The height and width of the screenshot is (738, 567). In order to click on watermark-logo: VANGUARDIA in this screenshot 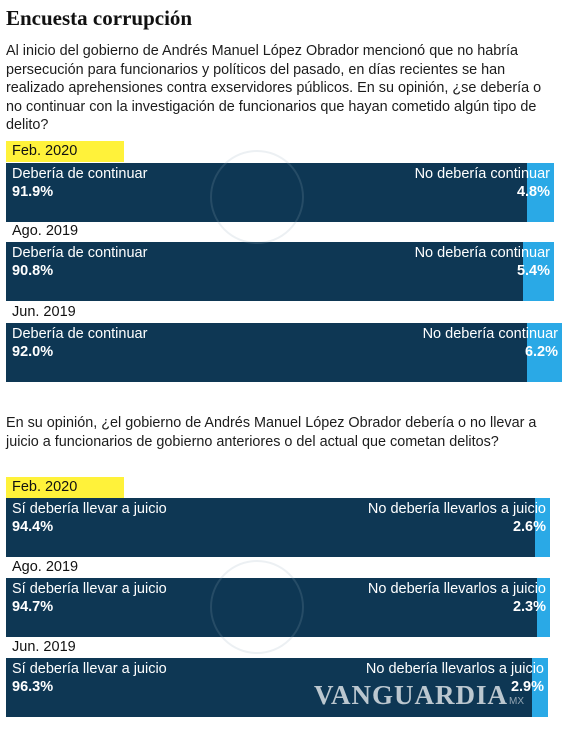, I will do `click(410, 695)`.